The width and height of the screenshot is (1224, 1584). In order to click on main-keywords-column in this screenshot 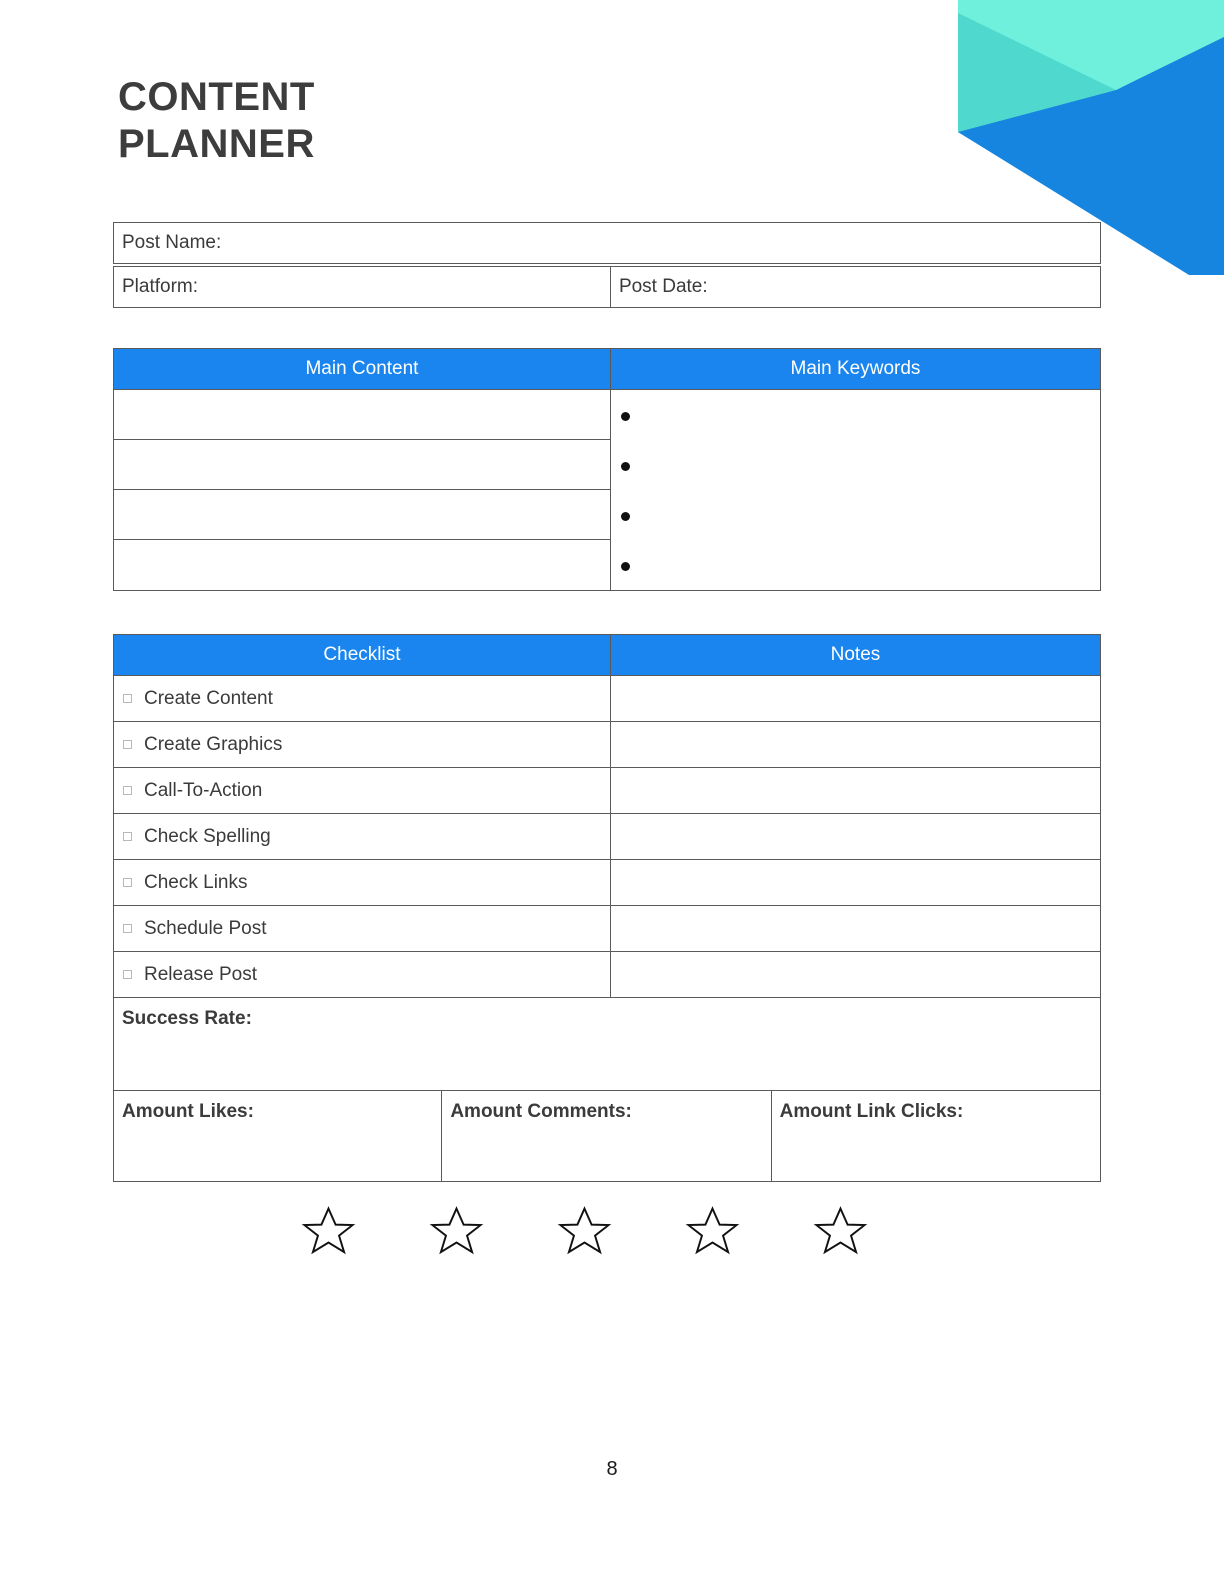, I will do `click(855, 490)`.